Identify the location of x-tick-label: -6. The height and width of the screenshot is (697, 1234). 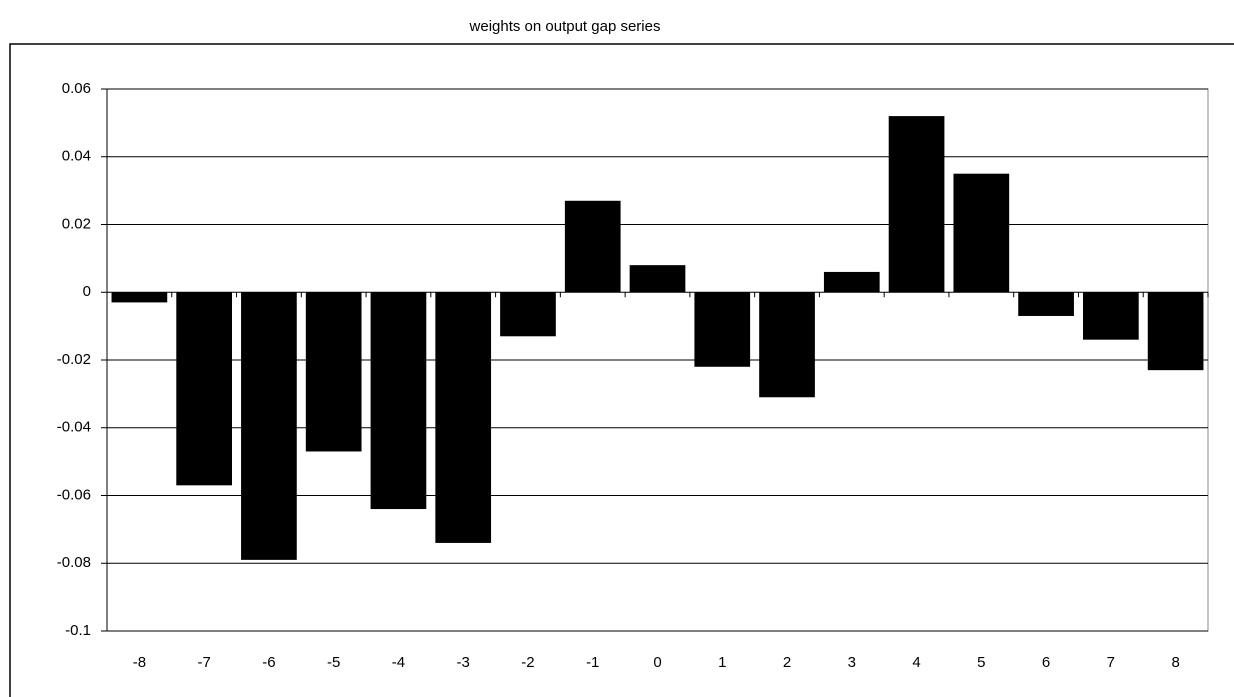
(268, 662).